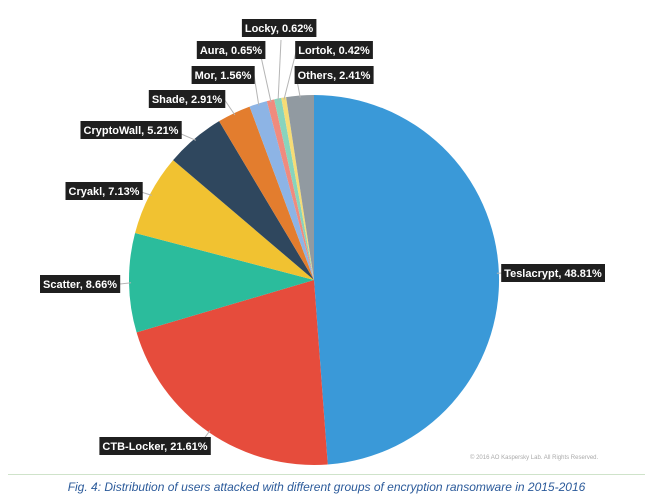 The width and height of the screenshot is (653, 502). I want to click on caption-divider, so click(326, 474).